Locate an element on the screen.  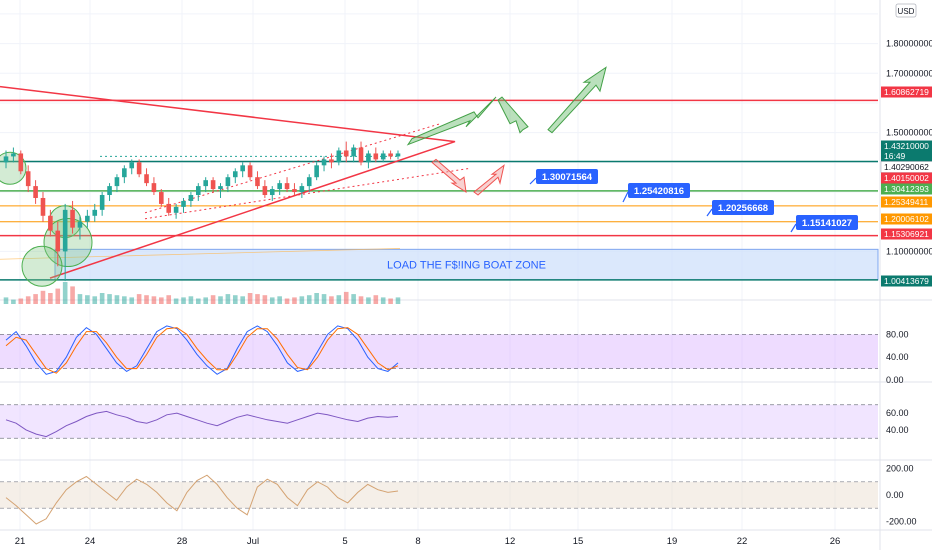
cci-tick: 0.00 is located at coordinates (895, 495).